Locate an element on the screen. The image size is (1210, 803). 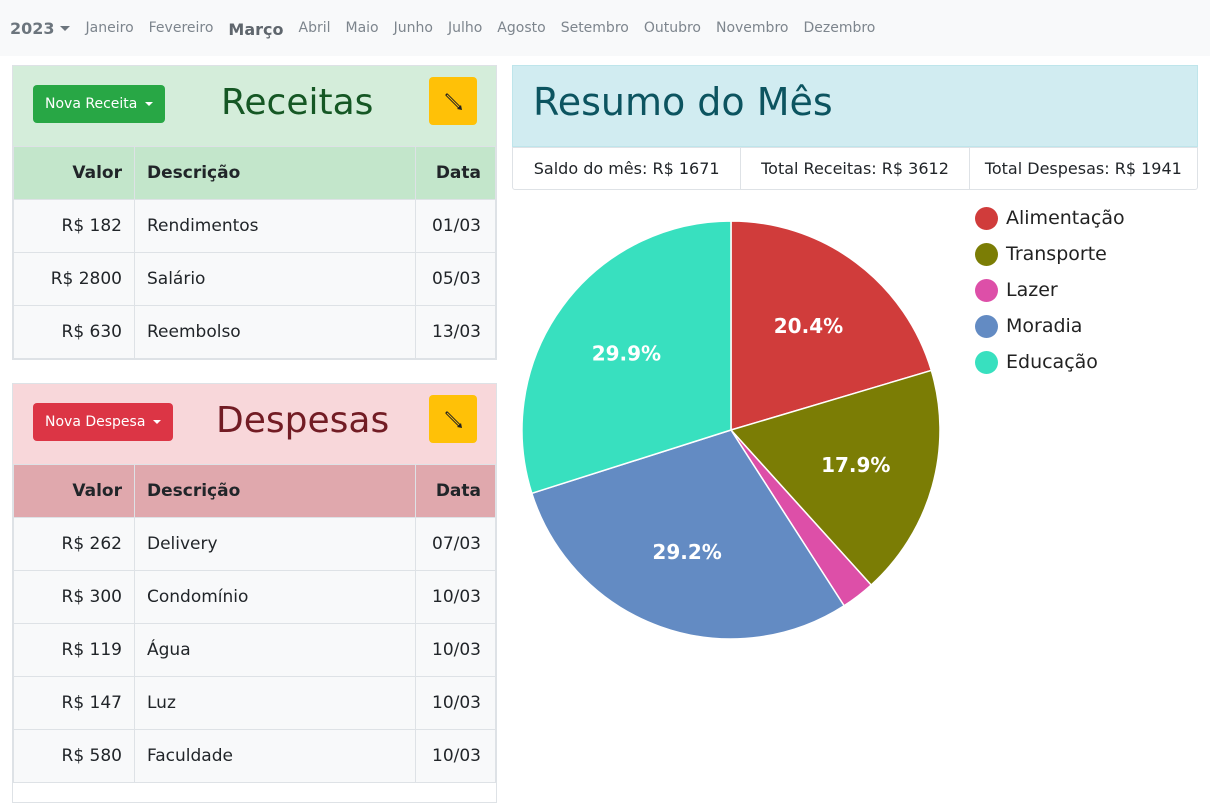
nova-receita-button: Nova Receita is located at coordinates (99, 104).